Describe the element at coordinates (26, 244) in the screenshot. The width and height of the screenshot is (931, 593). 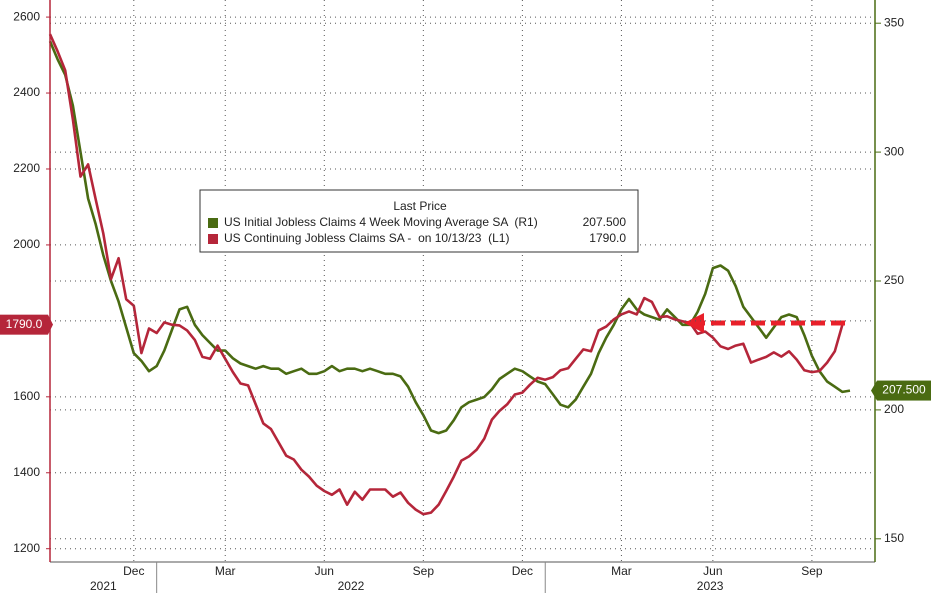
I see `y-tick-label: 2000` at that location.